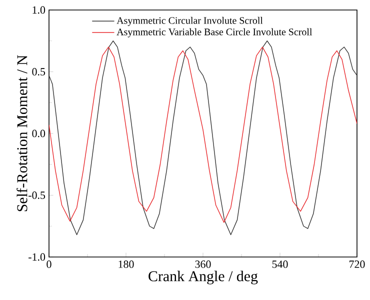 This screenshot has width=370, height=300. Describe the element at coordinates (203, 264) in the screenshot. I see `x-tick-label: 360` at that location.